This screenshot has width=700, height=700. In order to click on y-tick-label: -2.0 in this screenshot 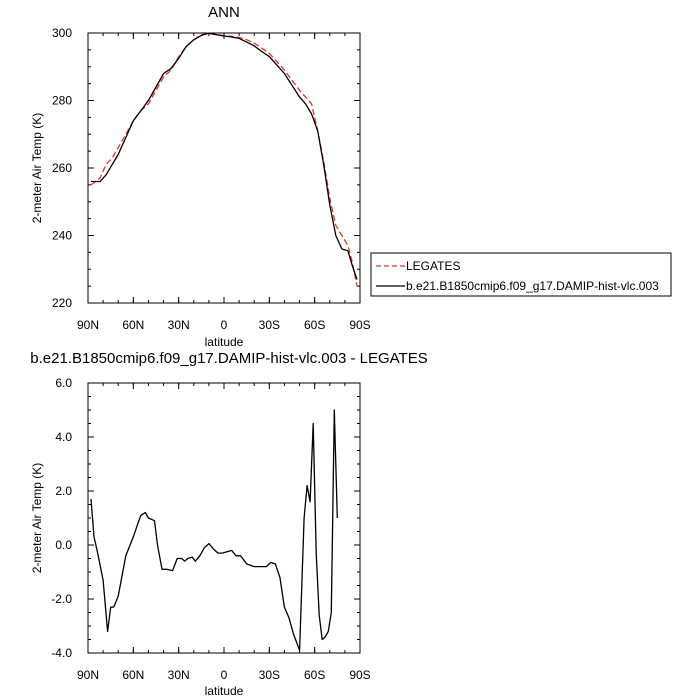, I will do `click(61, 599)`.